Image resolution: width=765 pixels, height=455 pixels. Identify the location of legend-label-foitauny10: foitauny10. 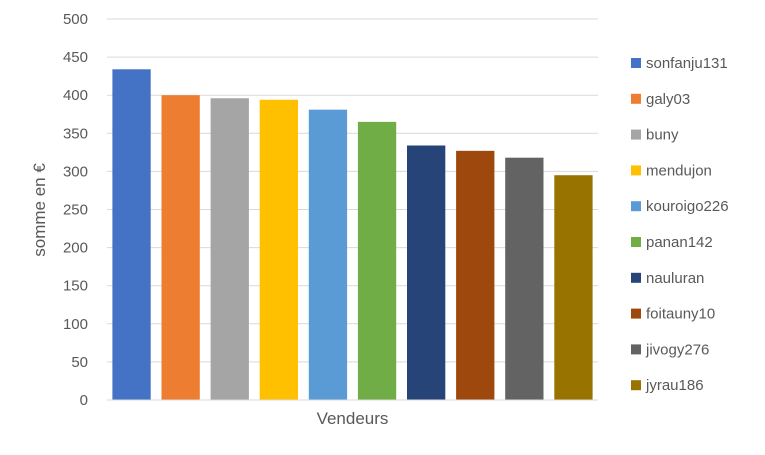
(680, 314).